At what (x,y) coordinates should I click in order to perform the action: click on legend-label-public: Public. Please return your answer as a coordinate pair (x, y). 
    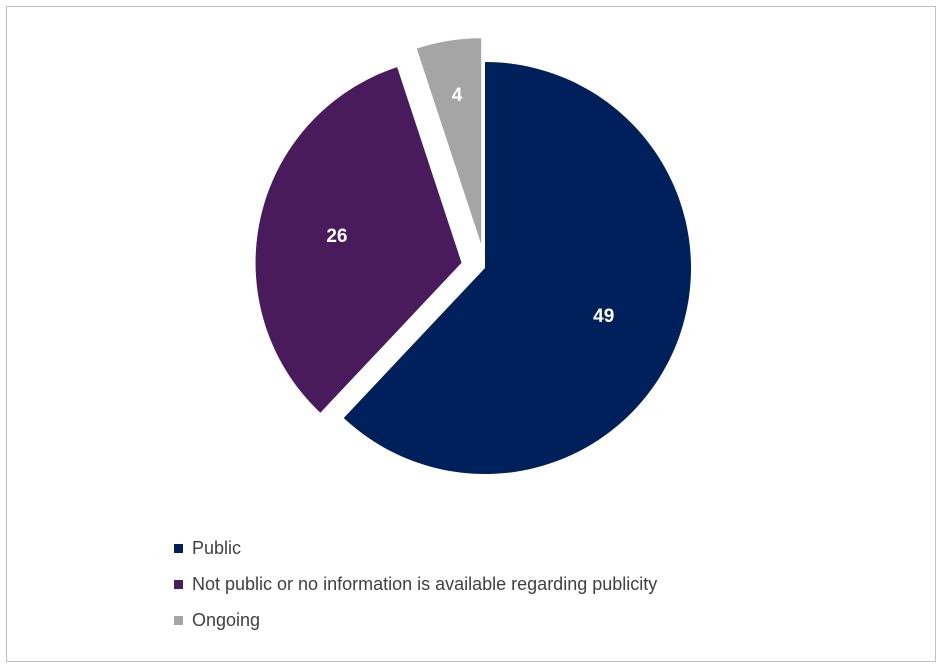
    Looking at the image, I should click on (217, 547).